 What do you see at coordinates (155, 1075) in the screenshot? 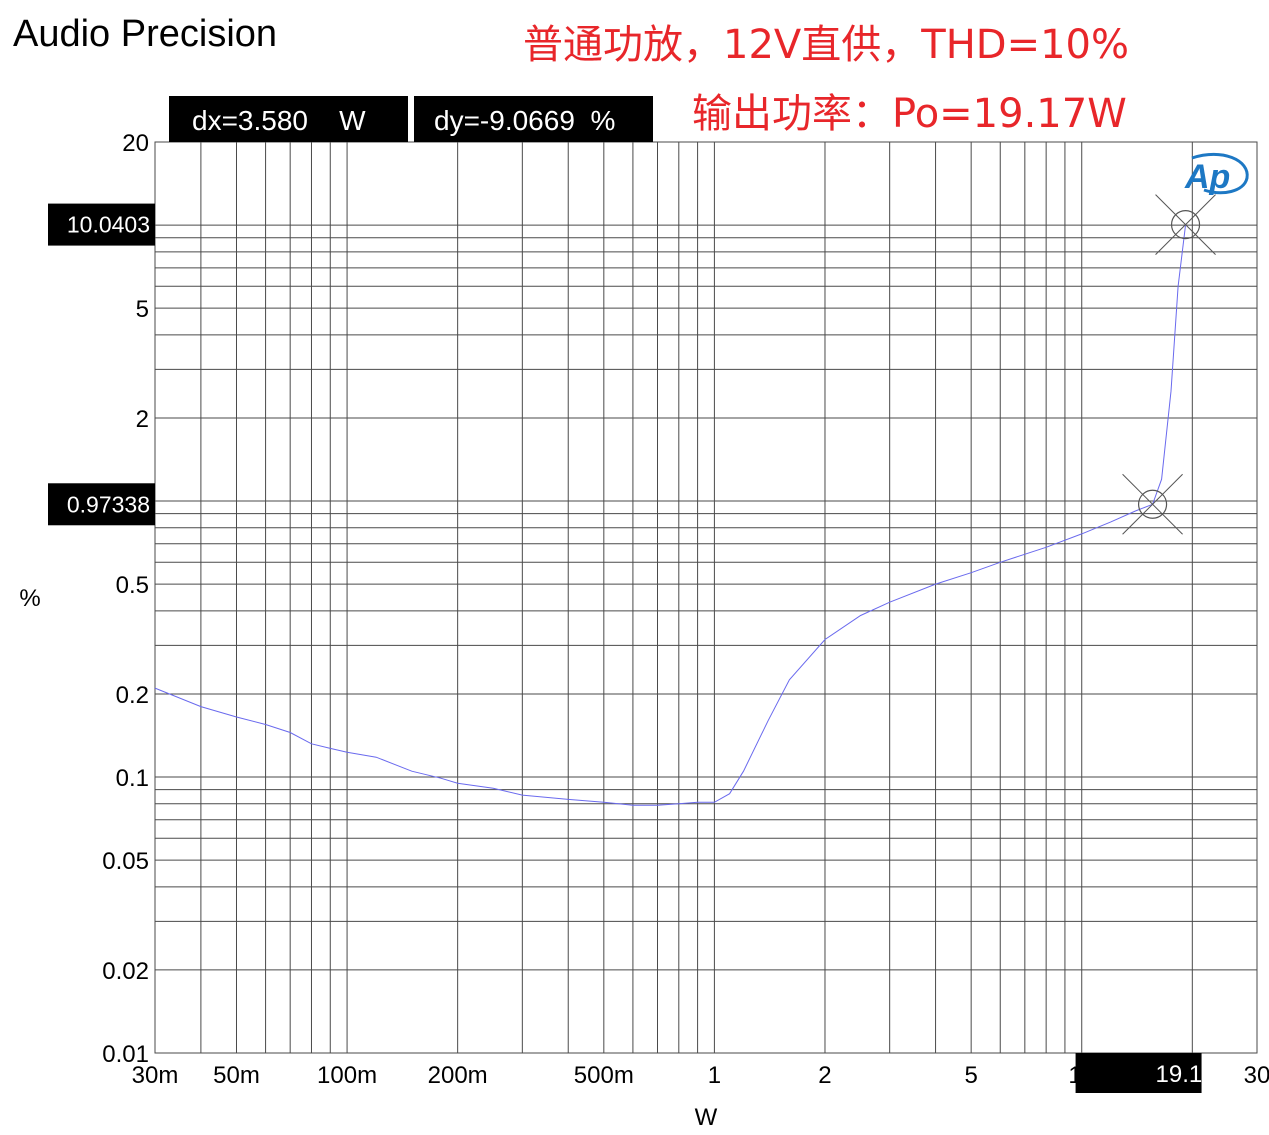
I see `x-tick-label: 30m` at bounding box center [155, 1075].